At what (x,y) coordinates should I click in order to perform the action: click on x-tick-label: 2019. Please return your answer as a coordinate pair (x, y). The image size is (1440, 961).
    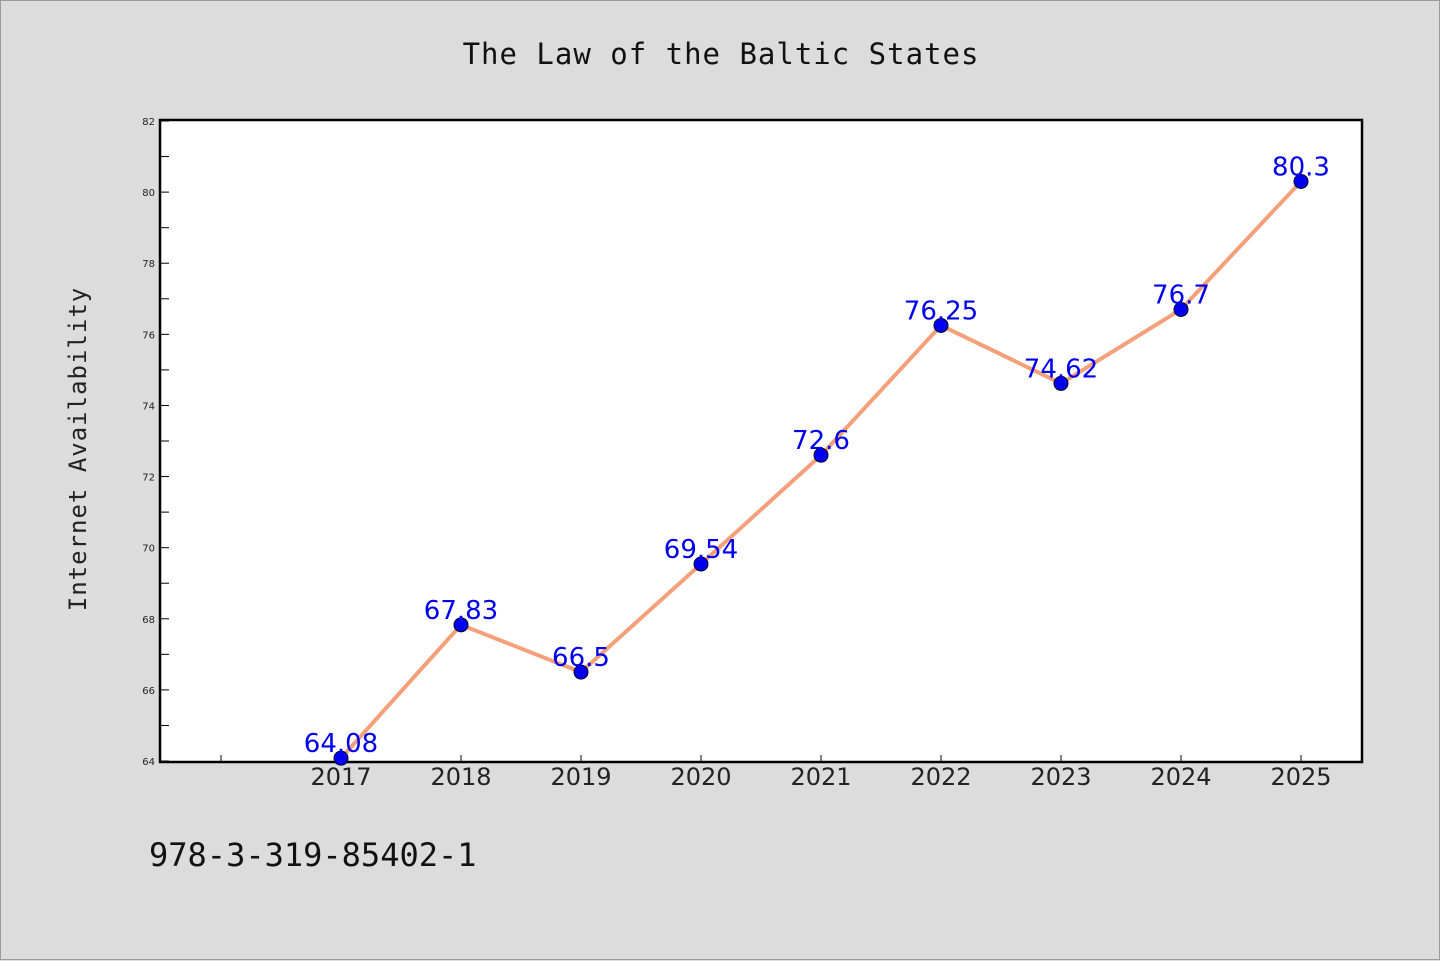
    Looking at the image, I should click on (580, 777).